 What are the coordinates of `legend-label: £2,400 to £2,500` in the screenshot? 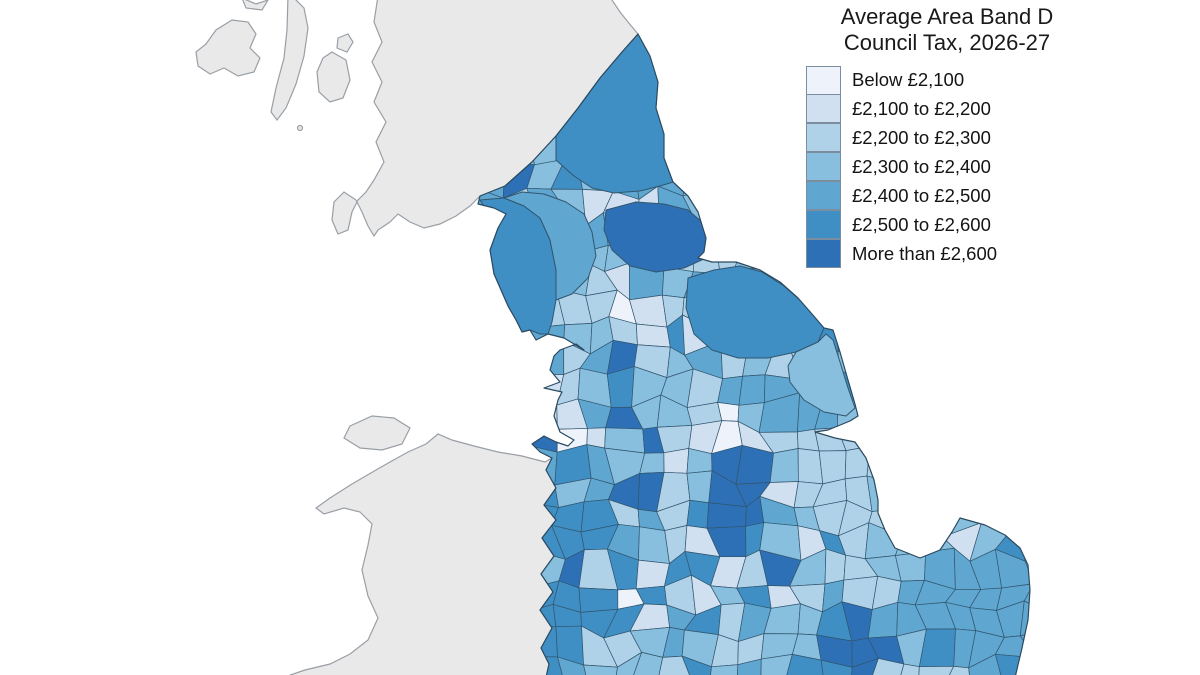 It's located at (921, 196).